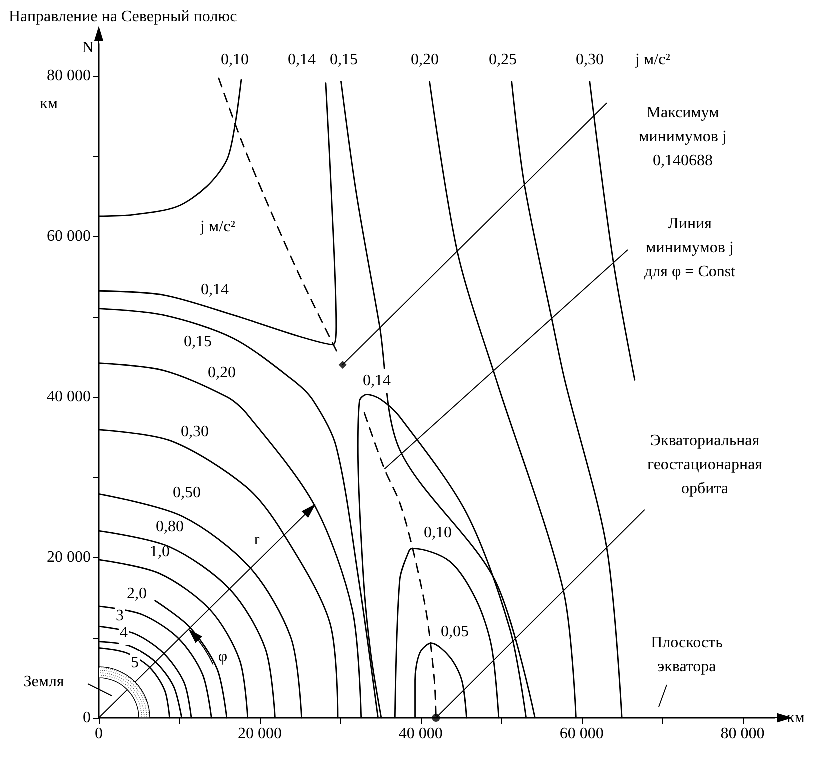  I want to click on x-tick-label: 20 000, so click(260, 734).